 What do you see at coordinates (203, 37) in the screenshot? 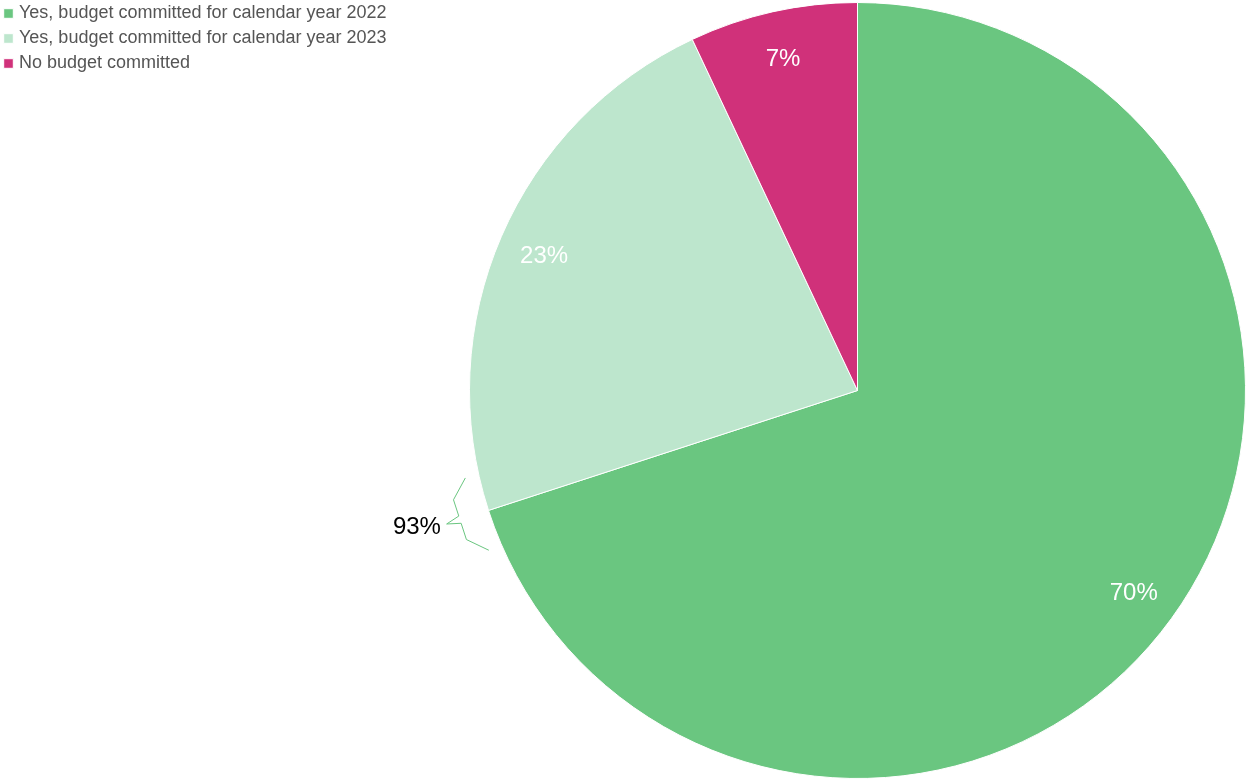
I see `legend-label: Yes, budget committed for calendar year 2023` at bounding box center [203, 37].